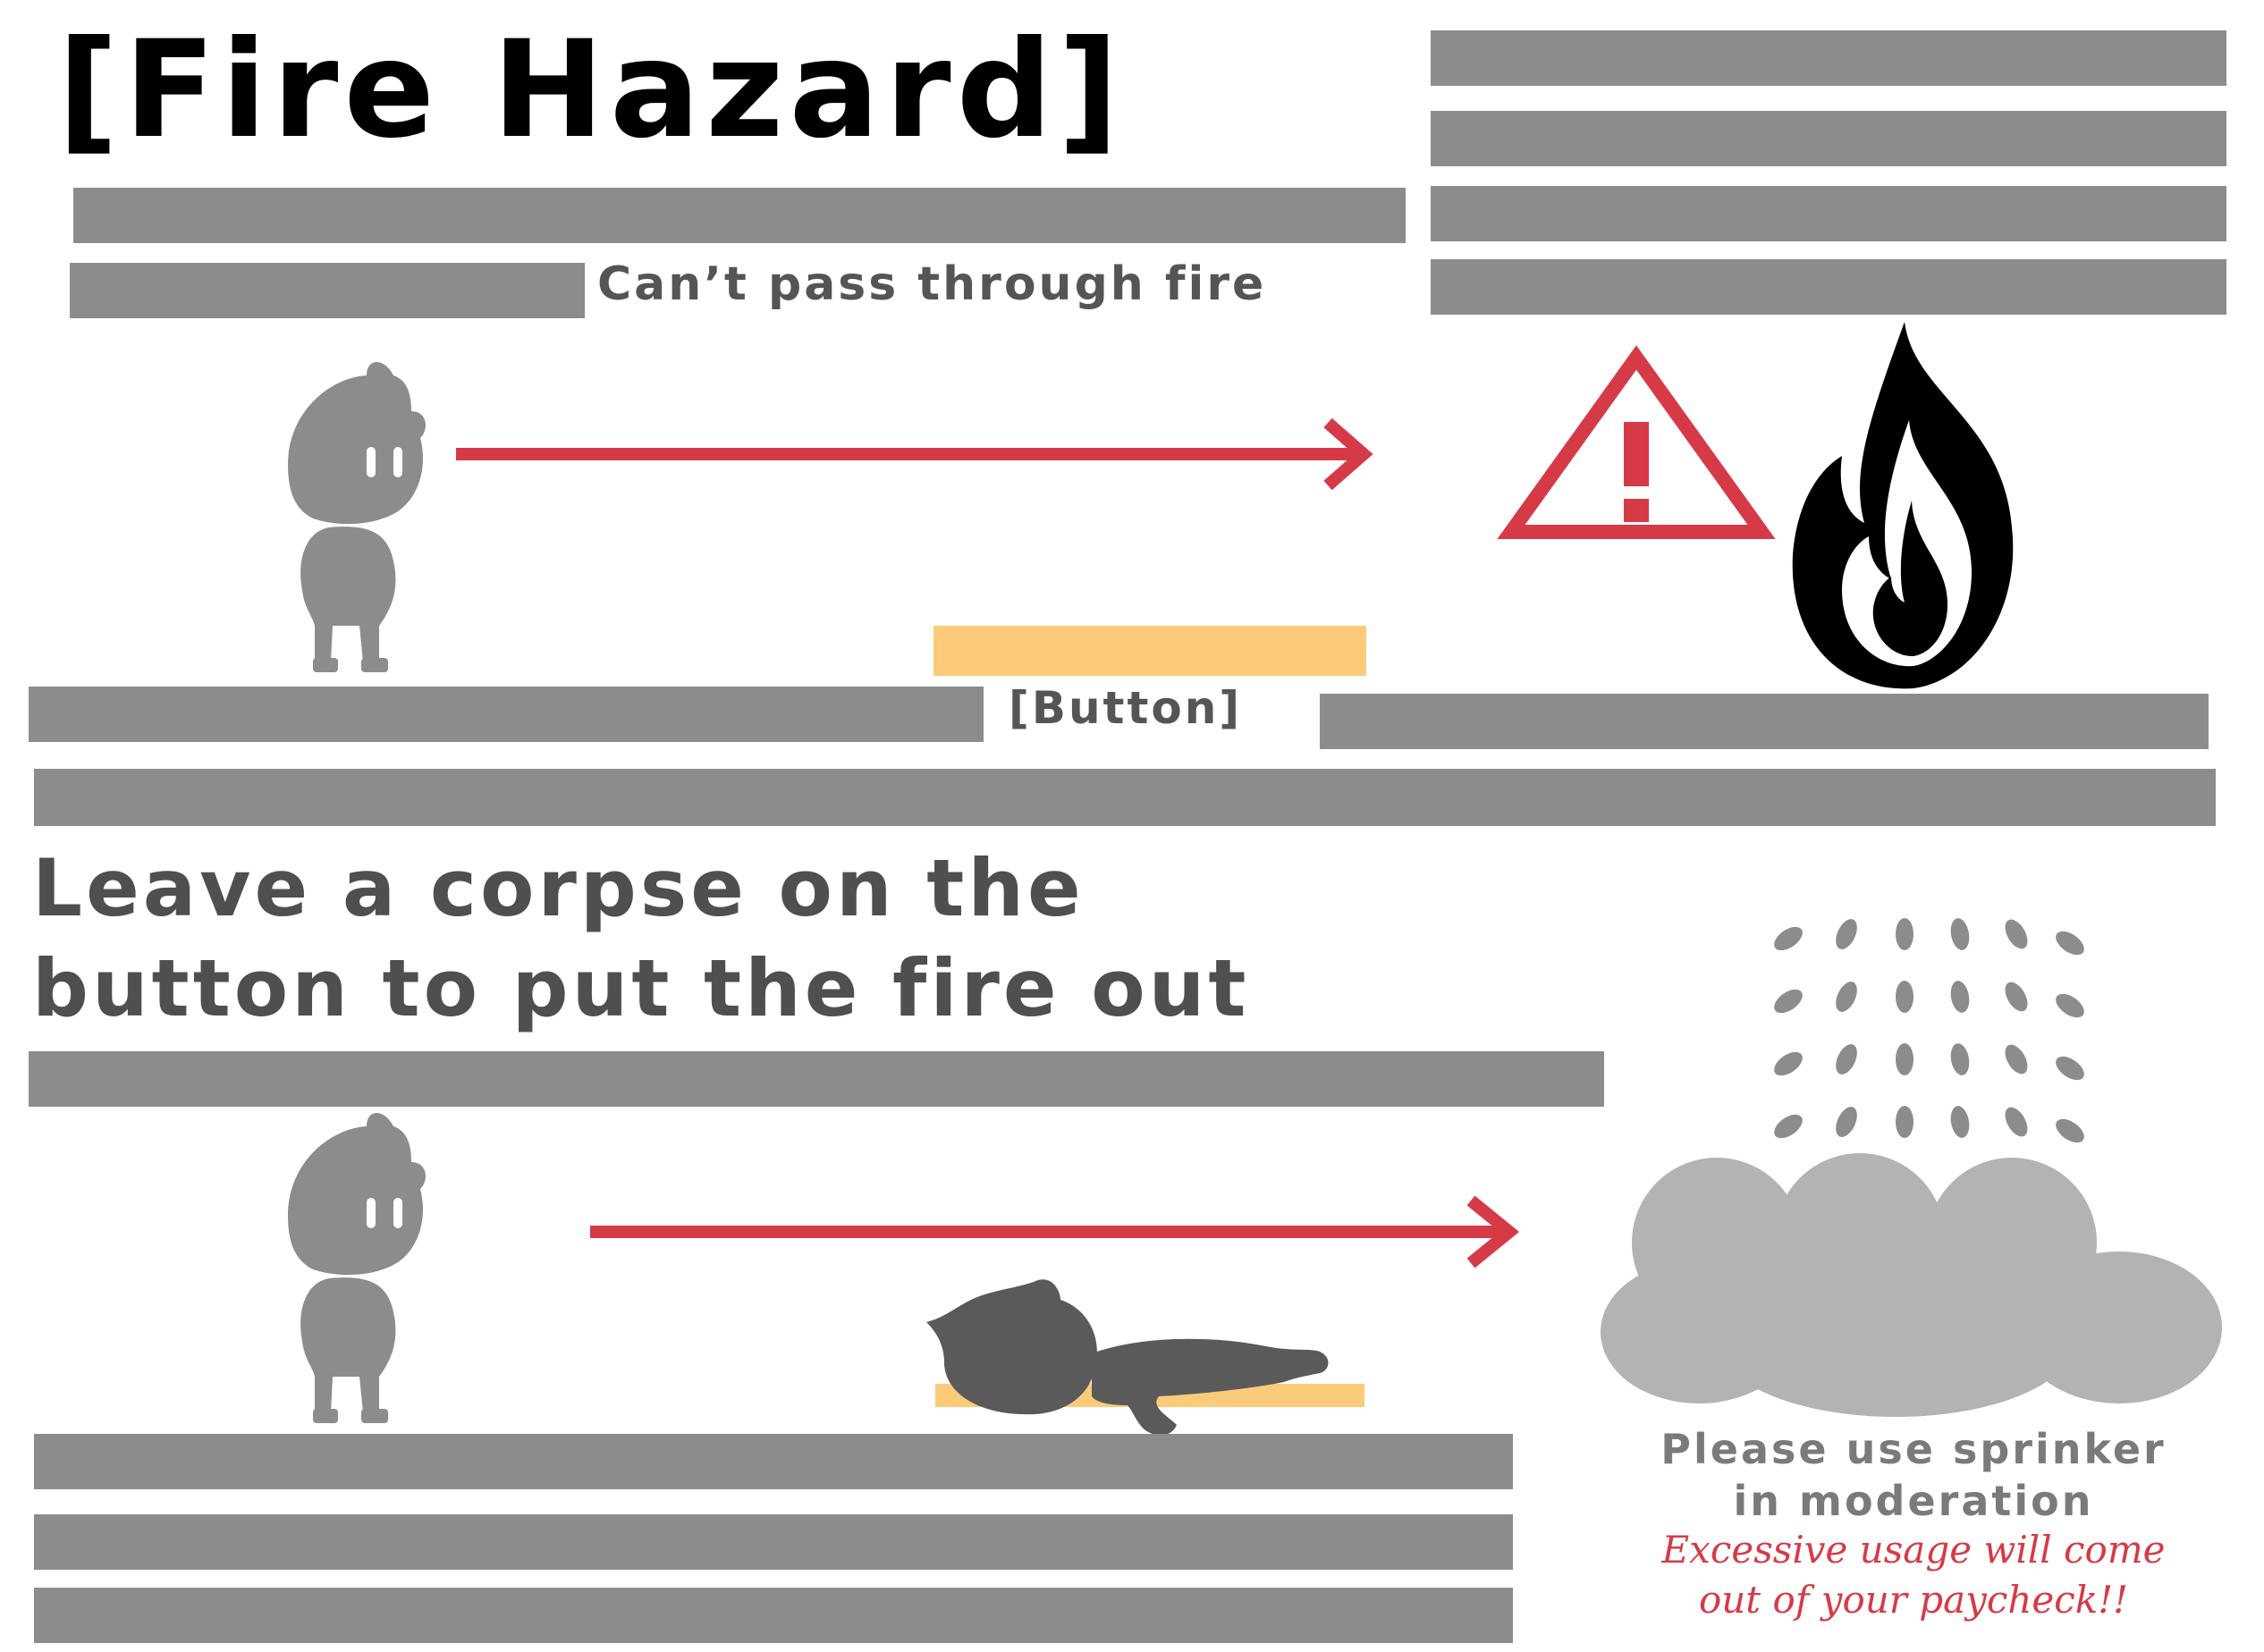 The width and height of the screenshot is (2264, 1652). Describe the element at coordinates (1903, 505) in the screenshot. I see `flame-icon` at that location.